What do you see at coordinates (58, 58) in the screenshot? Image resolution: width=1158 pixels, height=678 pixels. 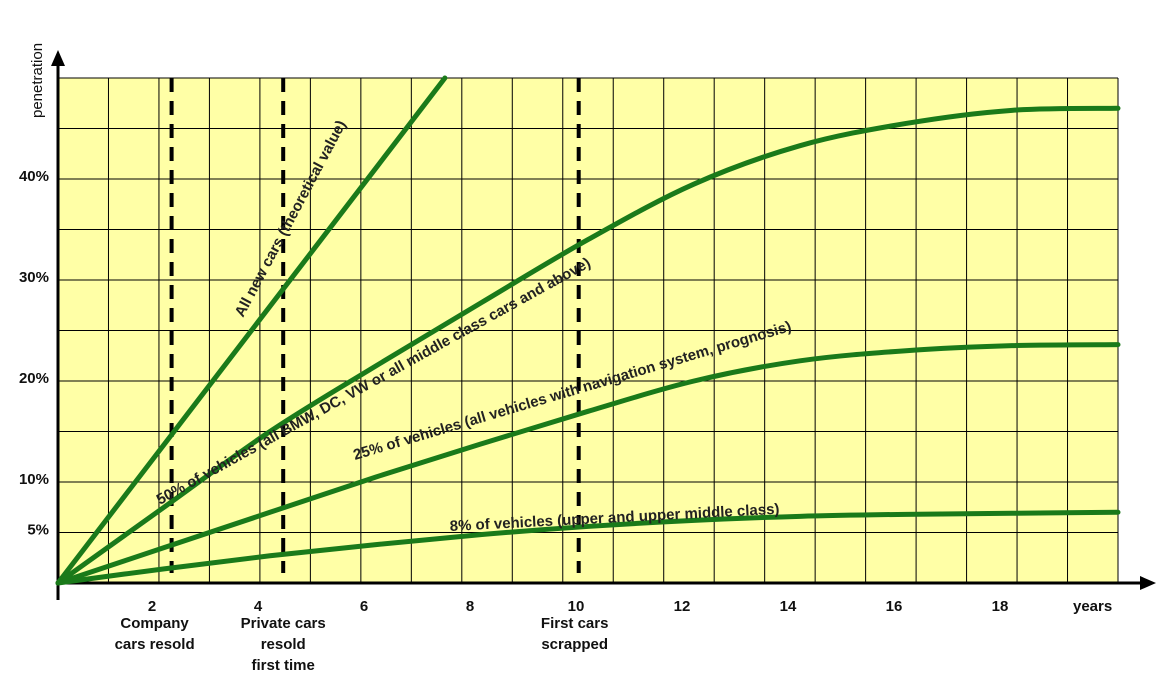 I see `y-axis-arrow-icon` at bounding box center [58, 58].